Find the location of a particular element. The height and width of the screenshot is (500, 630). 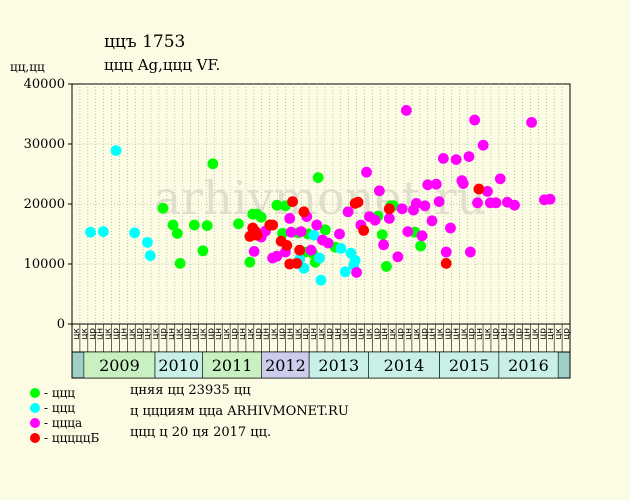

year-label: 2012 is located at coordinates (285, 365).